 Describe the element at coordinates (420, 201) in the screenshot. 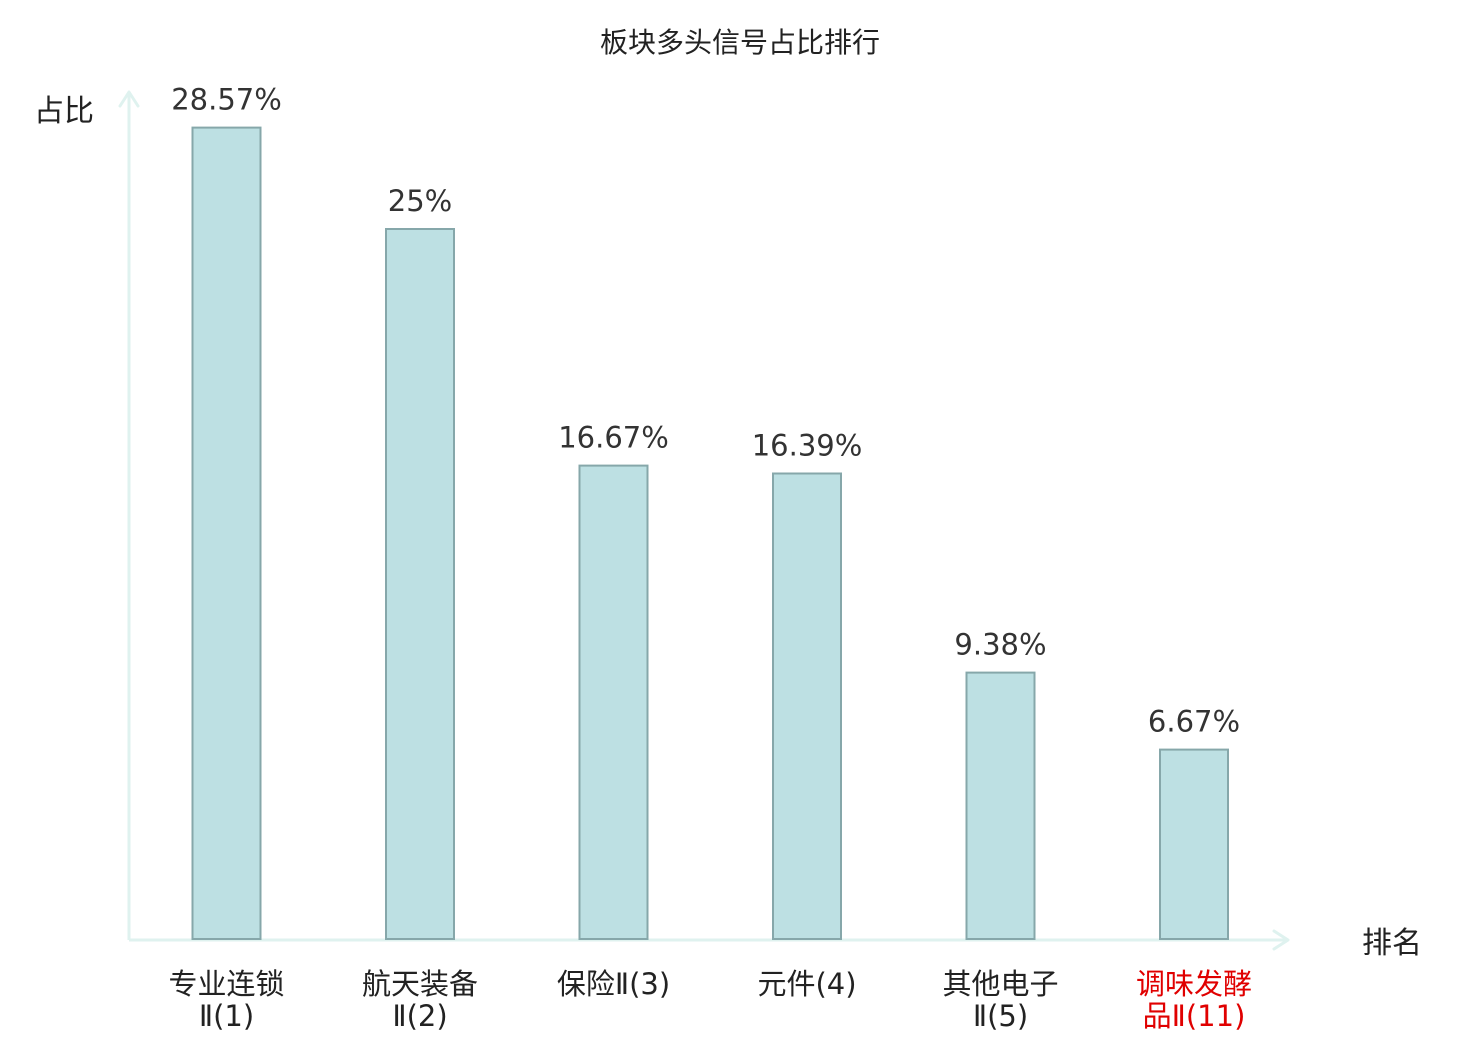

I see `value-label-2: 25%` at that location.